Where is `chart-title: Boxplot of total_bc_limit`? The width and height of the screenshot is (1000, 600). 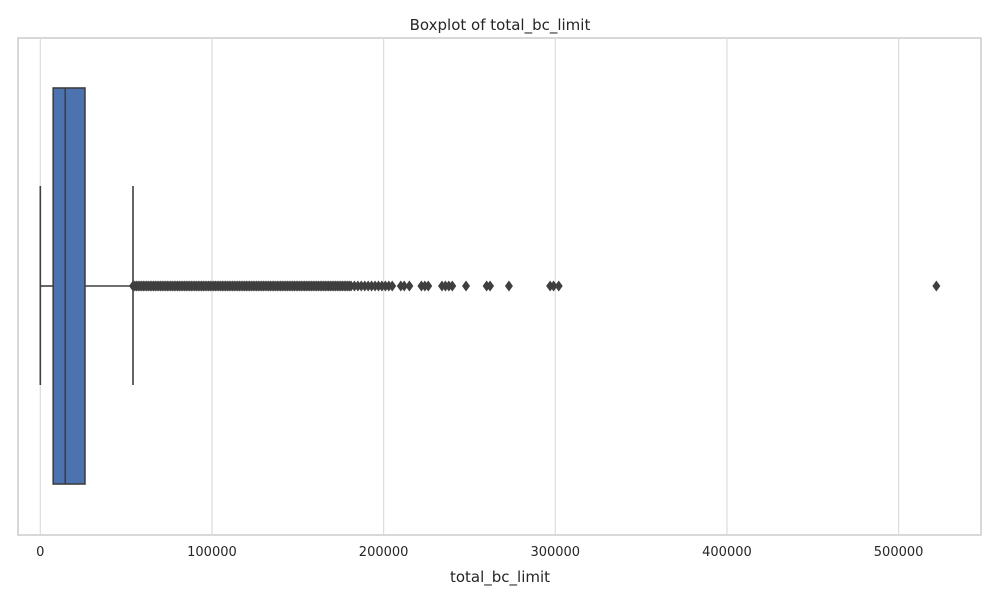 chart-title: Boxplot of total_bc_limit is located at coordinates (500, 25).